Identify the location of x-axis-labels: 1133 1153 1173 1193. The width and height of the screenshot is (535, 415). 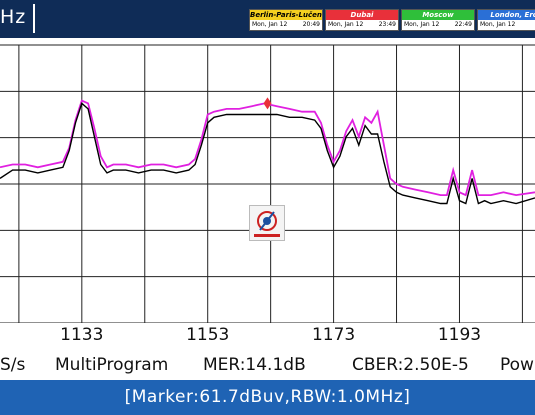
(267, 337).